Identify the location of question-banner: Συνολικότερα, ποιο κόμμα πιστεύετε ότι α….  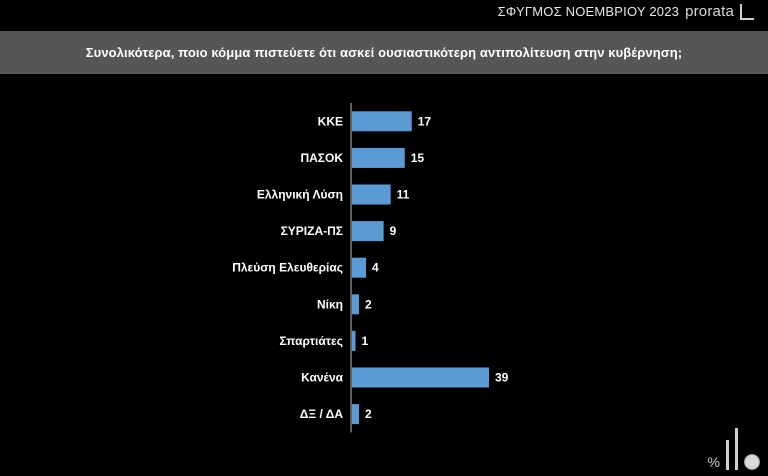
(384, 52).